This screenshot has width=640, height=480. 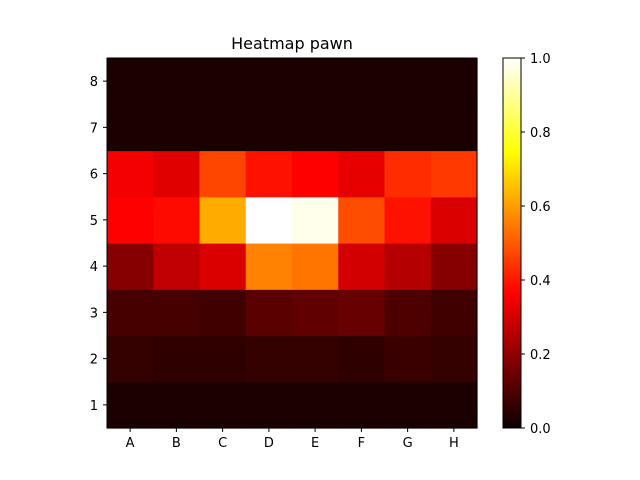 What do you see at coordinates (408, 359) in the screenshot?
I see `heatmap-cell-G2` at bounding box center [408, 359].